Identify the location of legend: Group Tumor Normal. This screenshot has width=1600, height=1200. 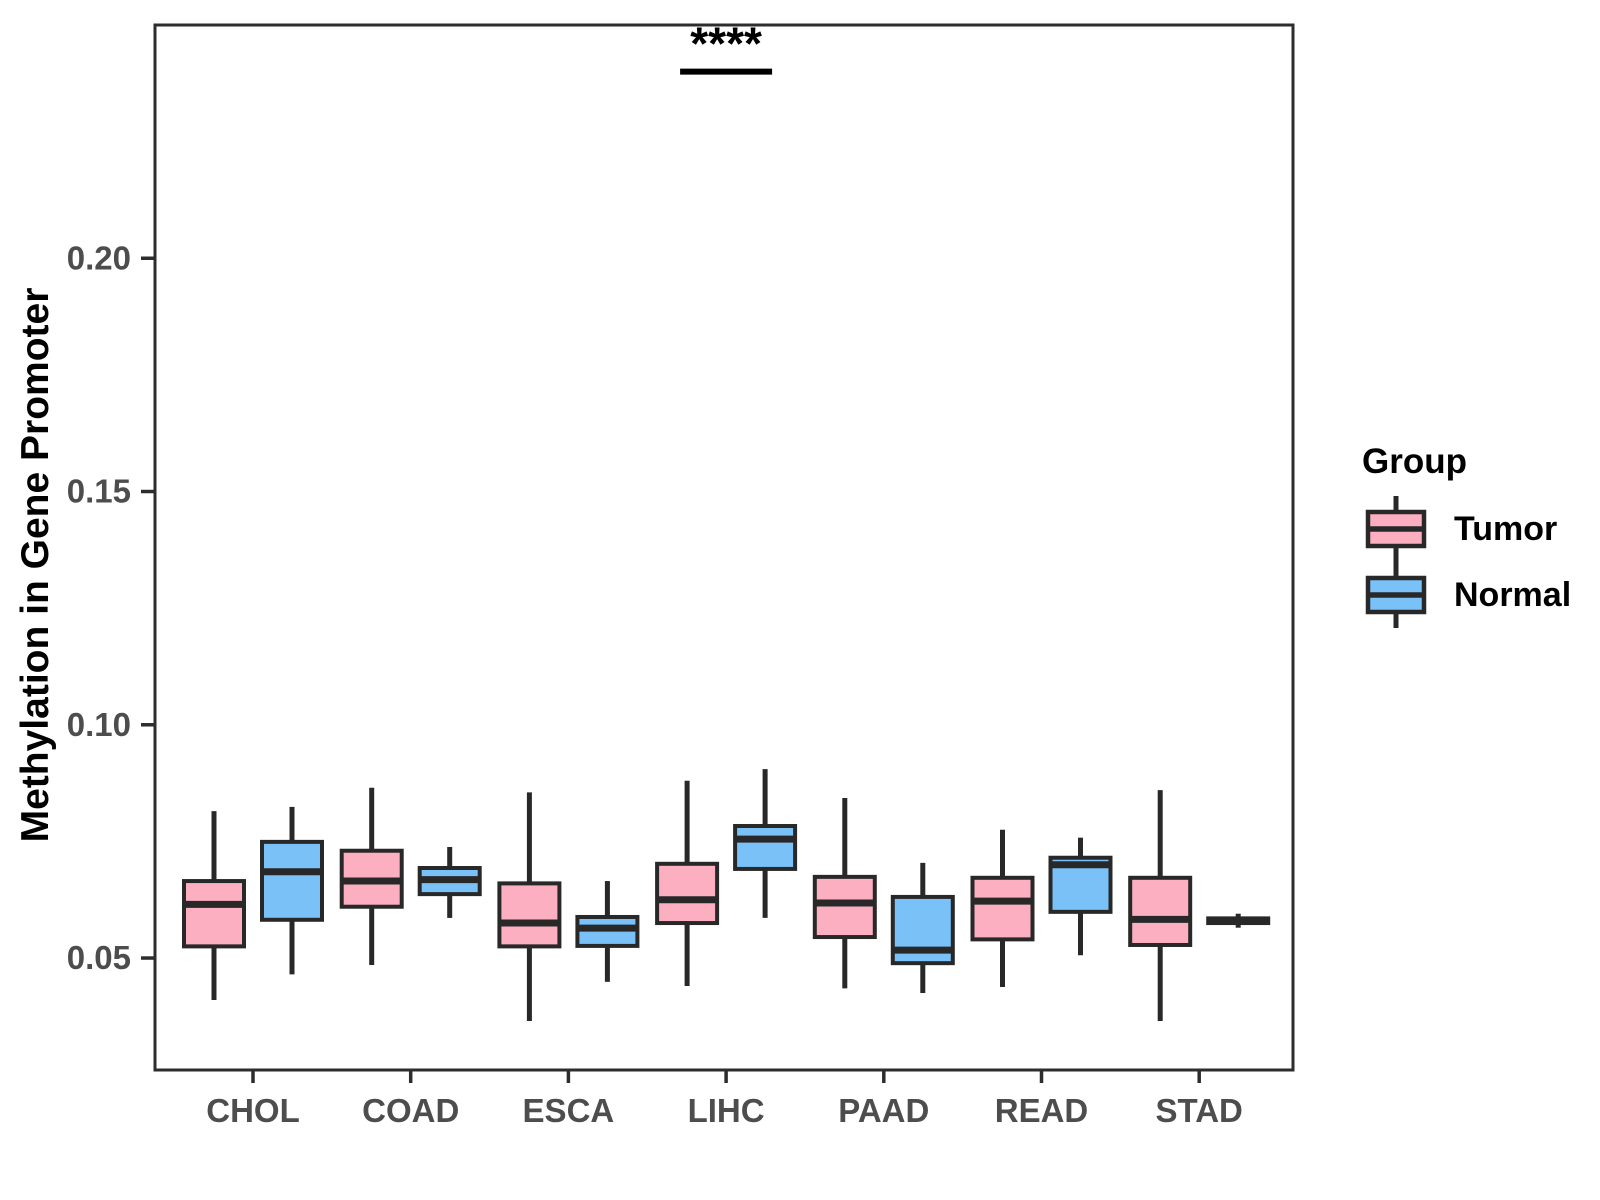
(1466, 535).